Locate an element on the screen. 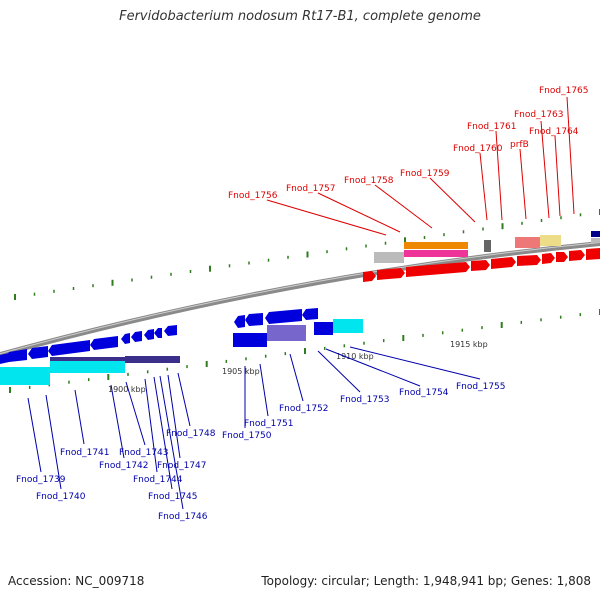  lower-gene-track is located at coordinates (181, 346).